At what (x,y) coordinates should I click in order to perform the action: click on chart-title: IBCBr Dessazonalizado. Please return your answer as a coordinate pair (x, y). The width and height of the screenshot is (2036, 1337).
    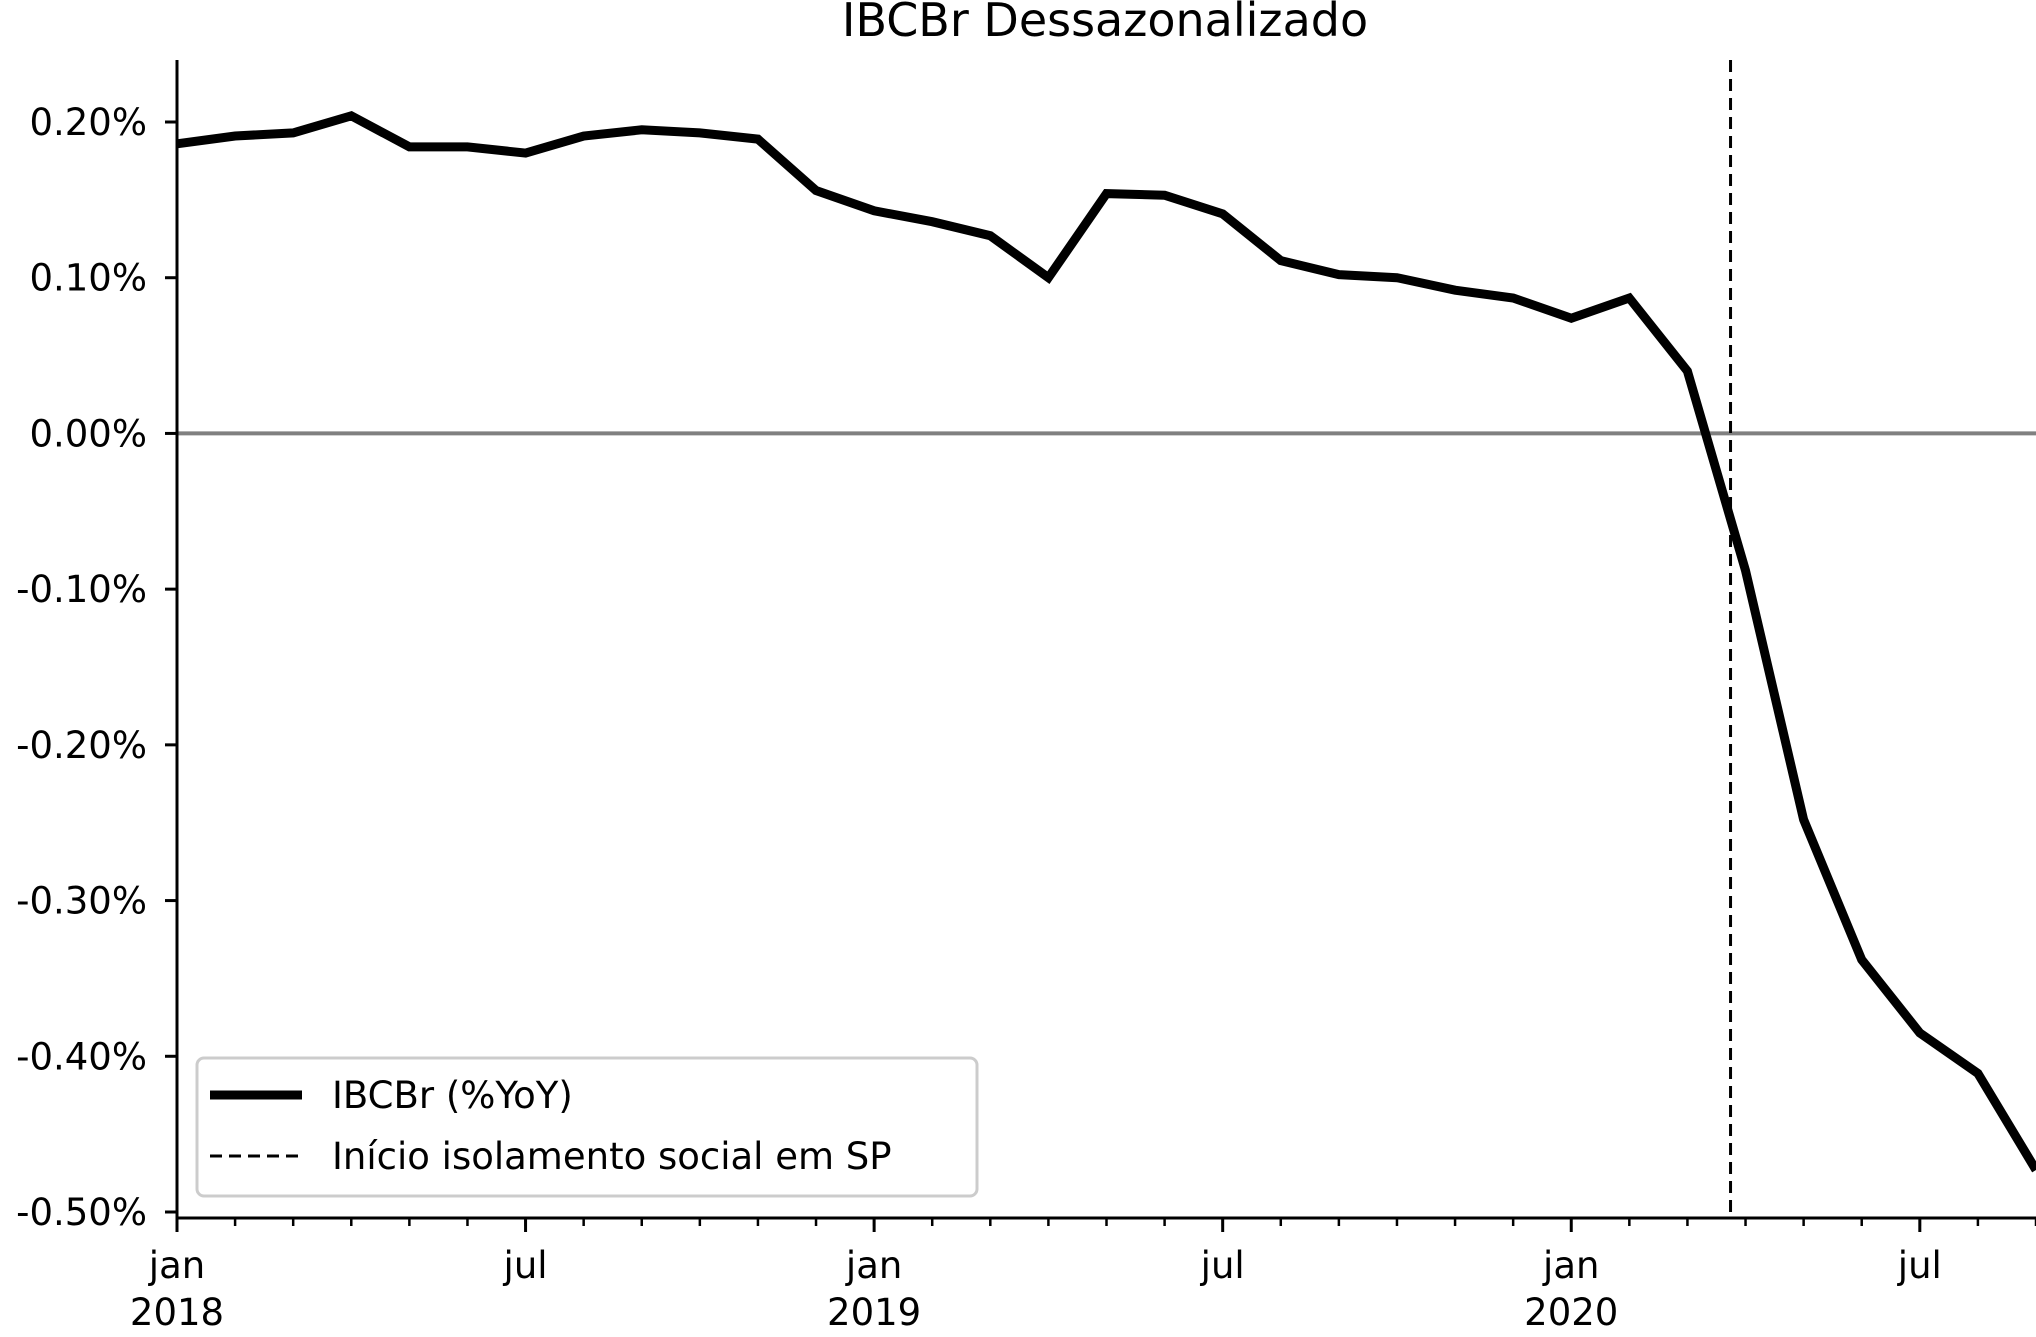
    Looking at the image, I should click on (1105, 23).